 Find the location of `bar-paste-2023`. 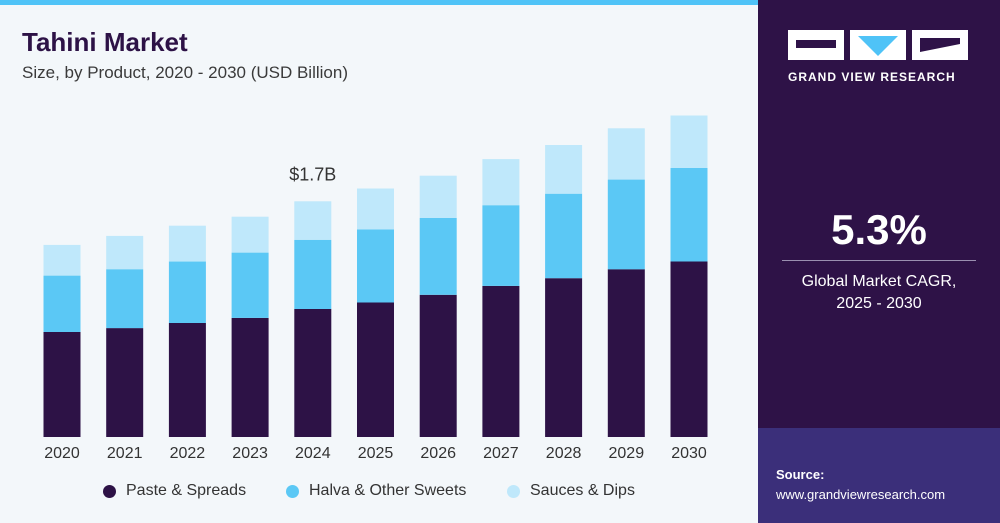

bar-paste-2023 is located at coordinates (250, 377).